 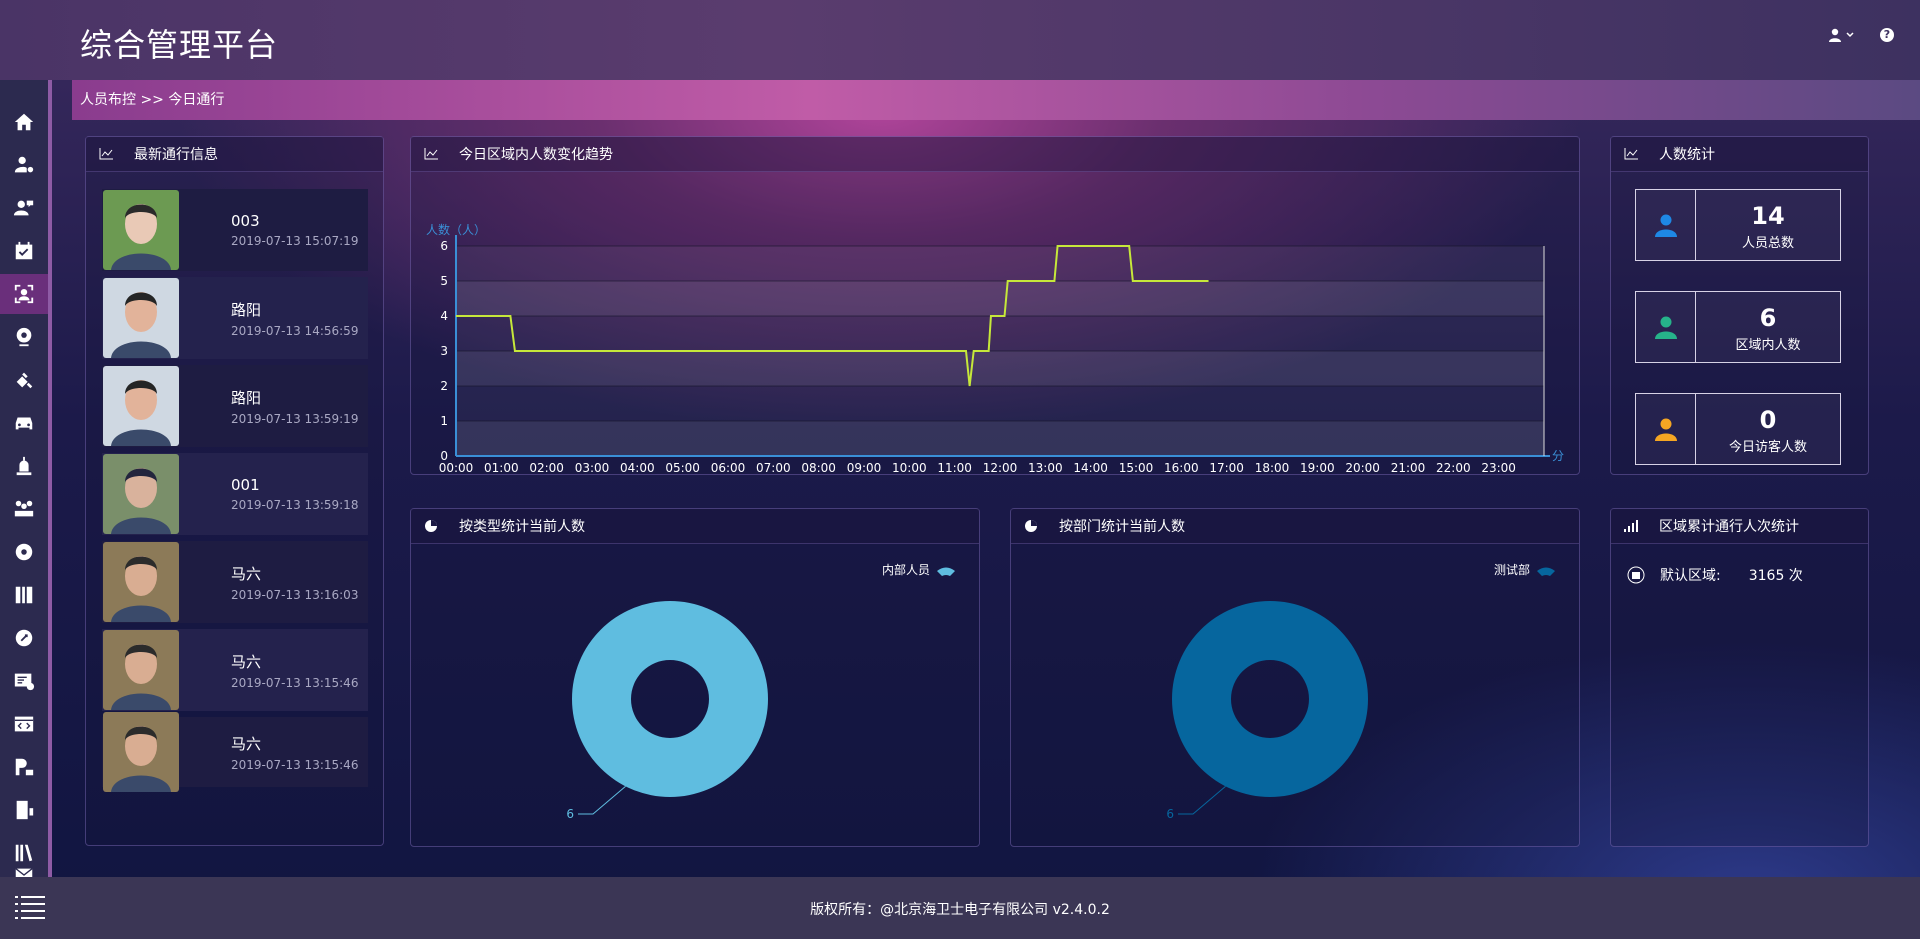 What do you see at coordinates (536, 155) in the screenshot?
I see `panel-title: 今日区域内人数变化趋势` at bounding box center [536, 155].